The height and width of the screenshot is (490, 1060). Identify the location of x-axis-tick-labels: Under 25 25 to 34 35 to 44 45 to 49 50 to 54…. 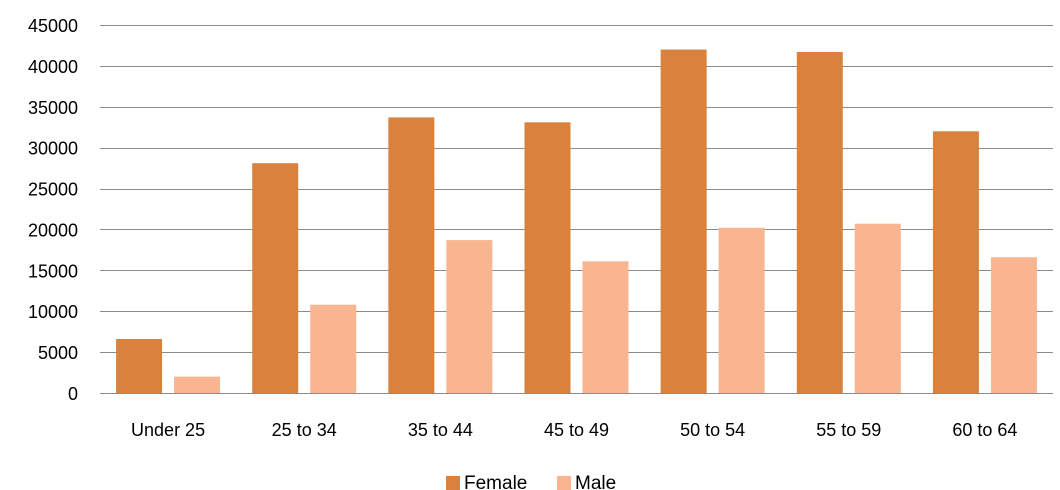
(574, 430).